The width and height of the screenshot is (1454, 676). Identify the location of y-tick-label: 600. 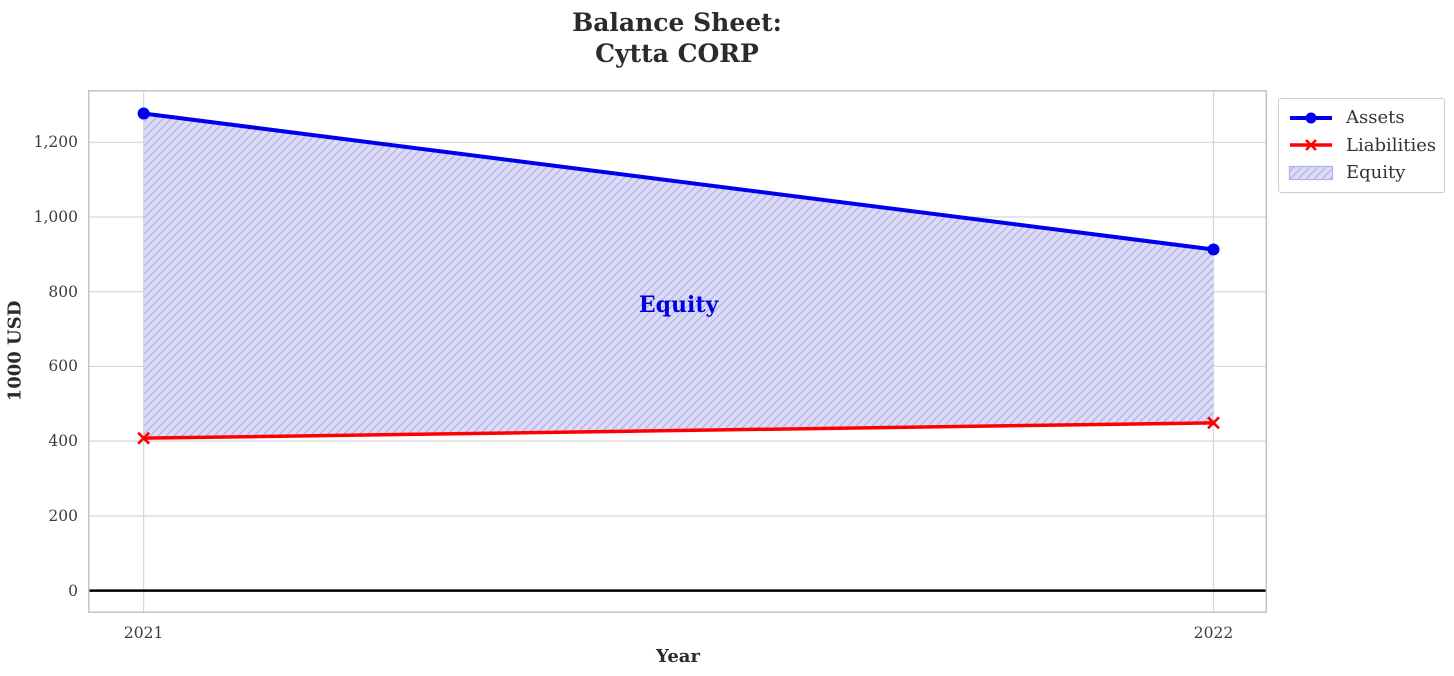
(63, 366).